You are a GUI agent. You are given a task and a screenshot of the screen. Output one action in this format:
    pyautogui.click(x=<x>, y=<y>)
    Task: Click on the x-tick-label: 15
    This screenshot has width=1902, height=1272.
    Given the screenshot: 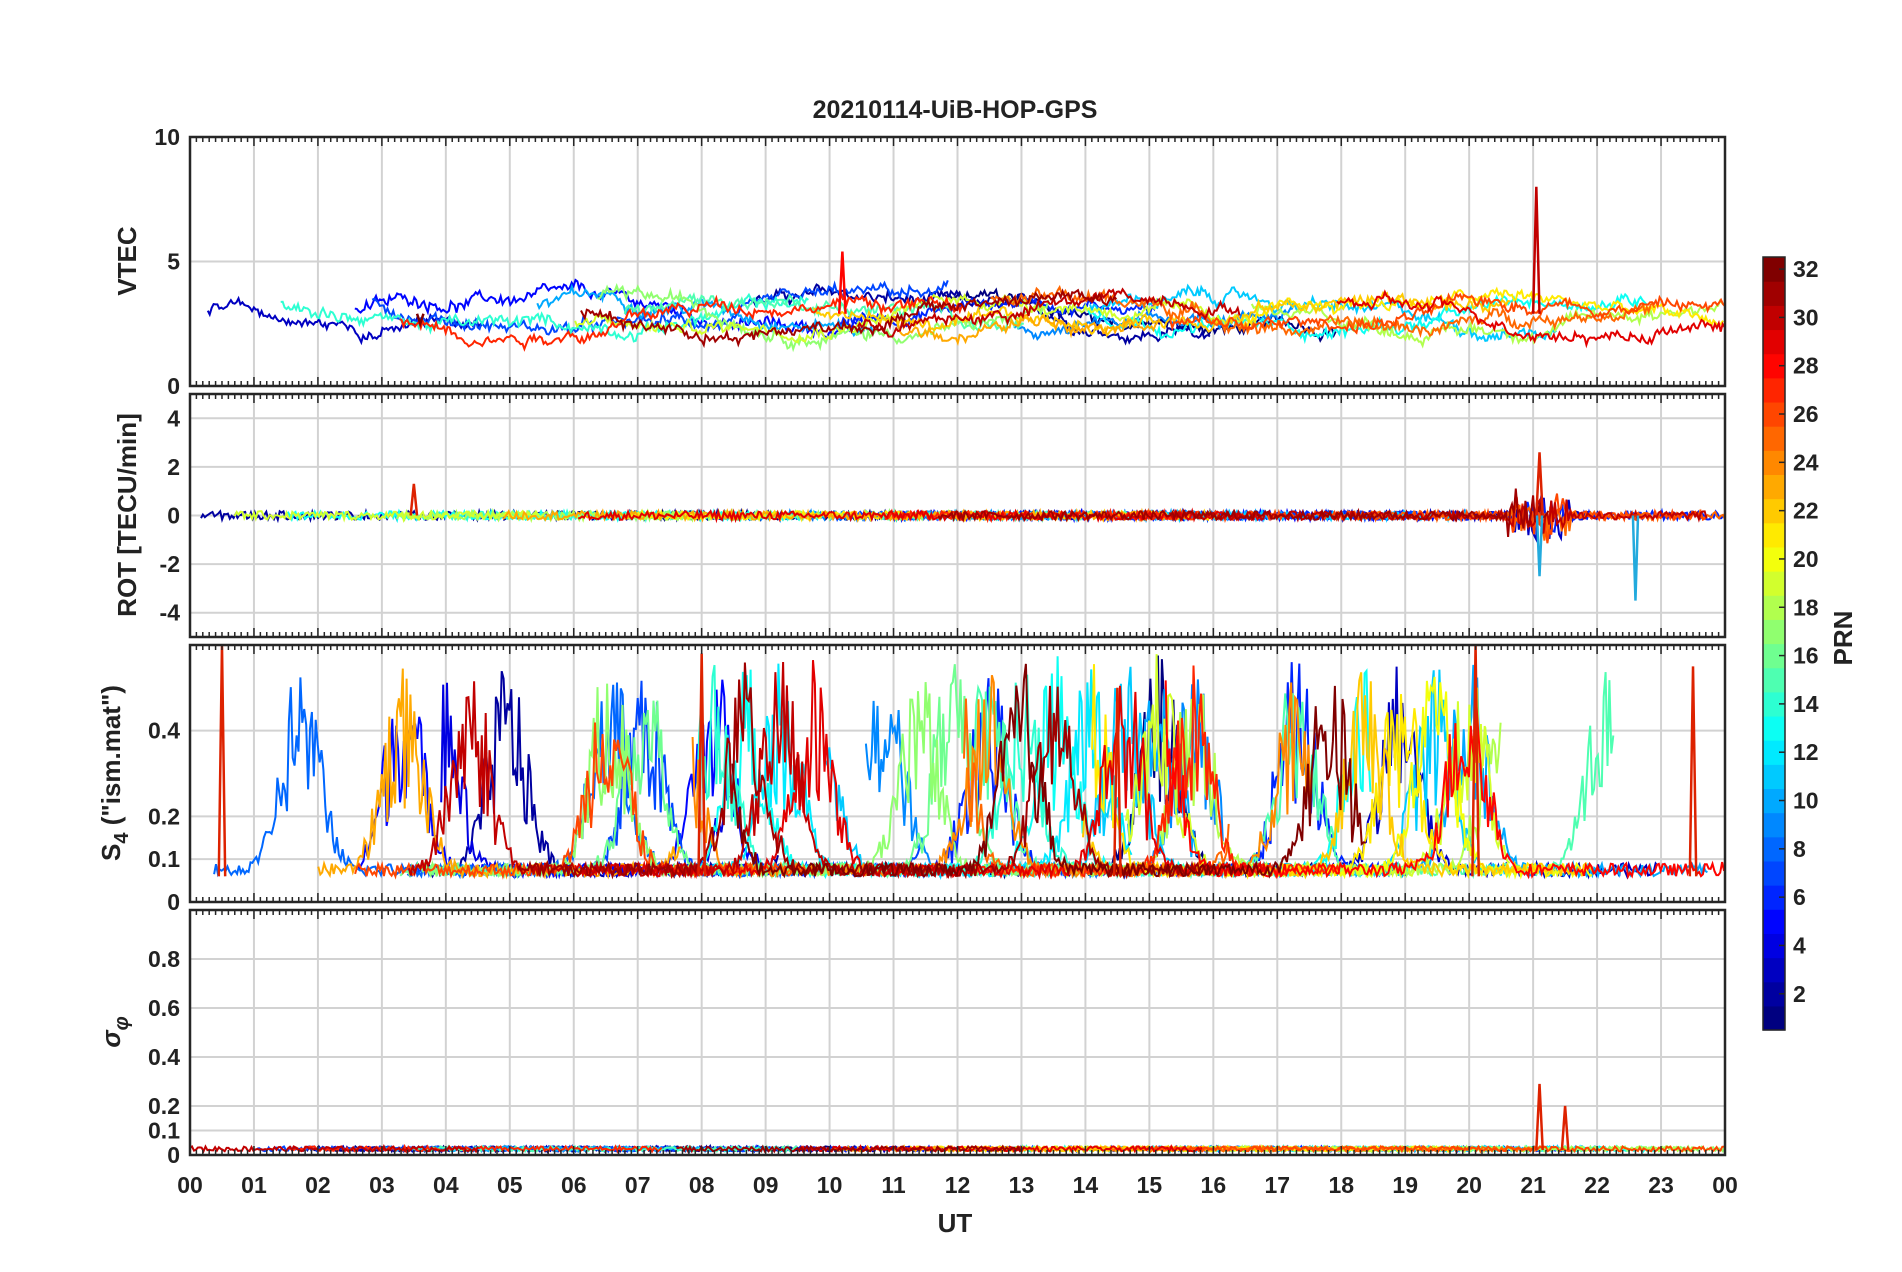 What is the action you would take?
    pyautogui.click(x=1150, y=1185)
    